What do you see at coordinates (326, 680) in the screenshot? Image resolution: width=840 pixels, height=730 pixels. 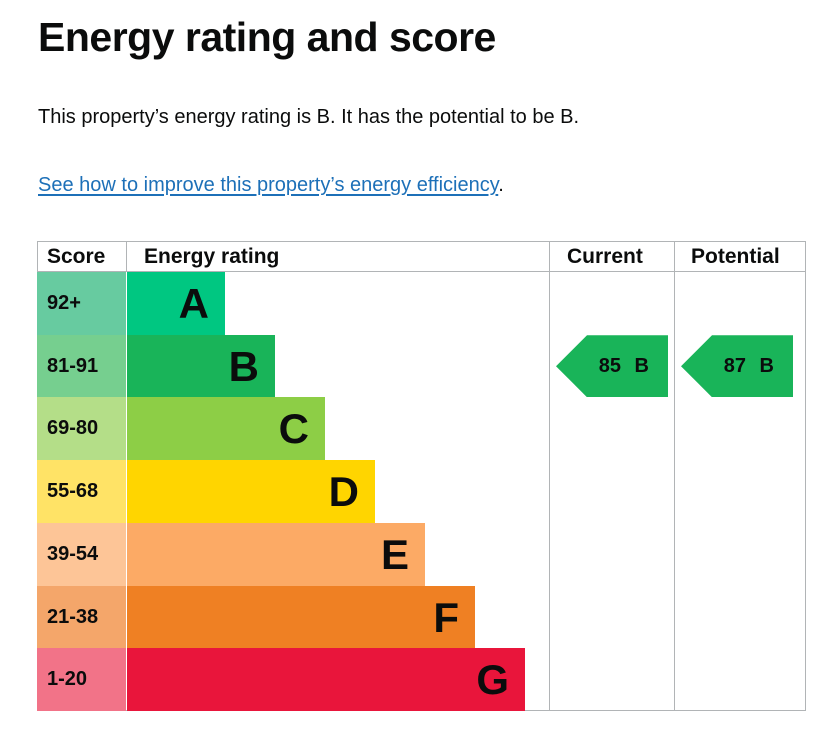 I see `rating-band-g: G` at bounding box center [326, 680].